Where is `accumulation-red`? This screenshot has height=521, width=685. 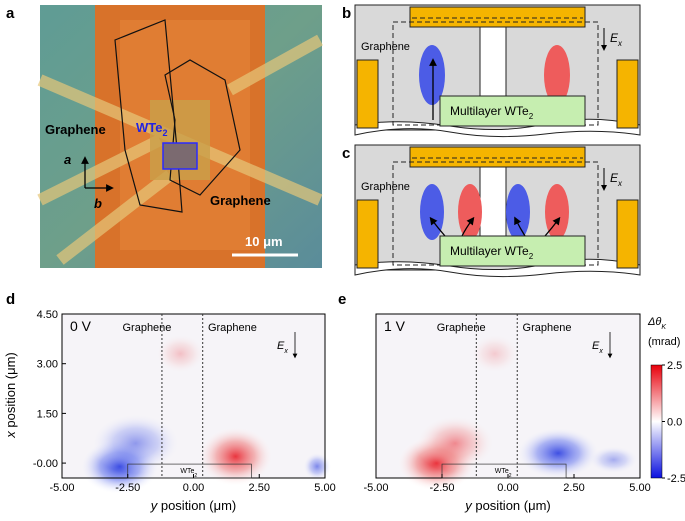 accumulation-red is located at coordinates (557, 75).